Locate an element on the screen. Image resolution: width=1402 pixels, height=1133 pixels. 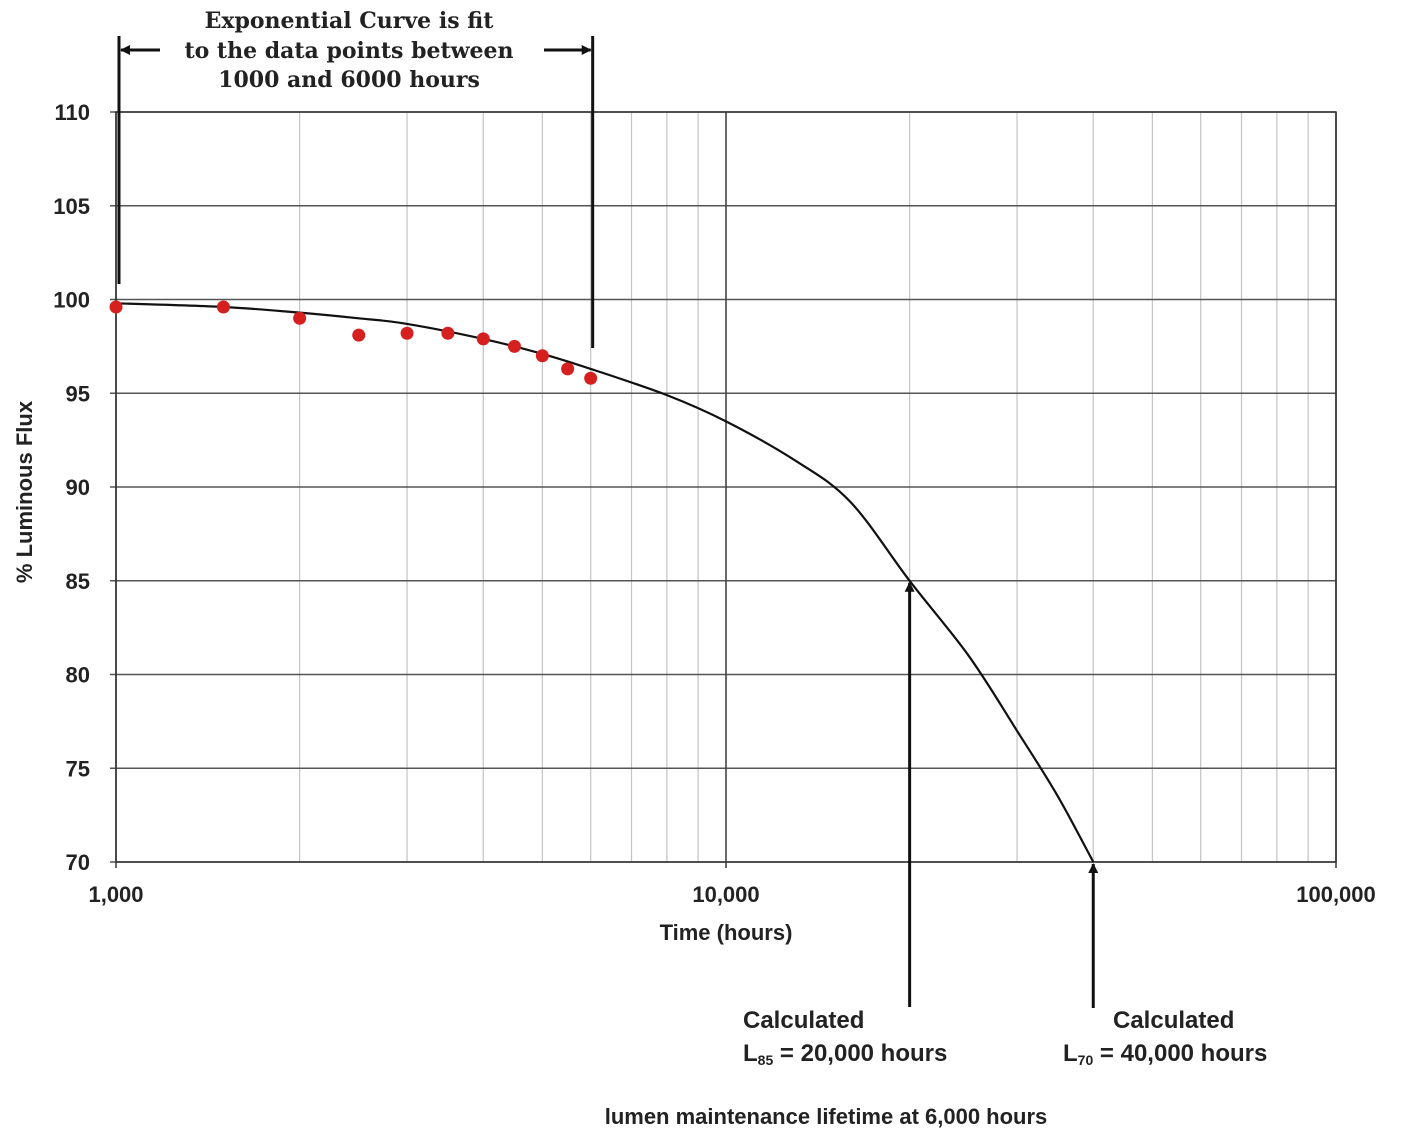
y-tick-label: 80 is located at coordinates (78, 675).